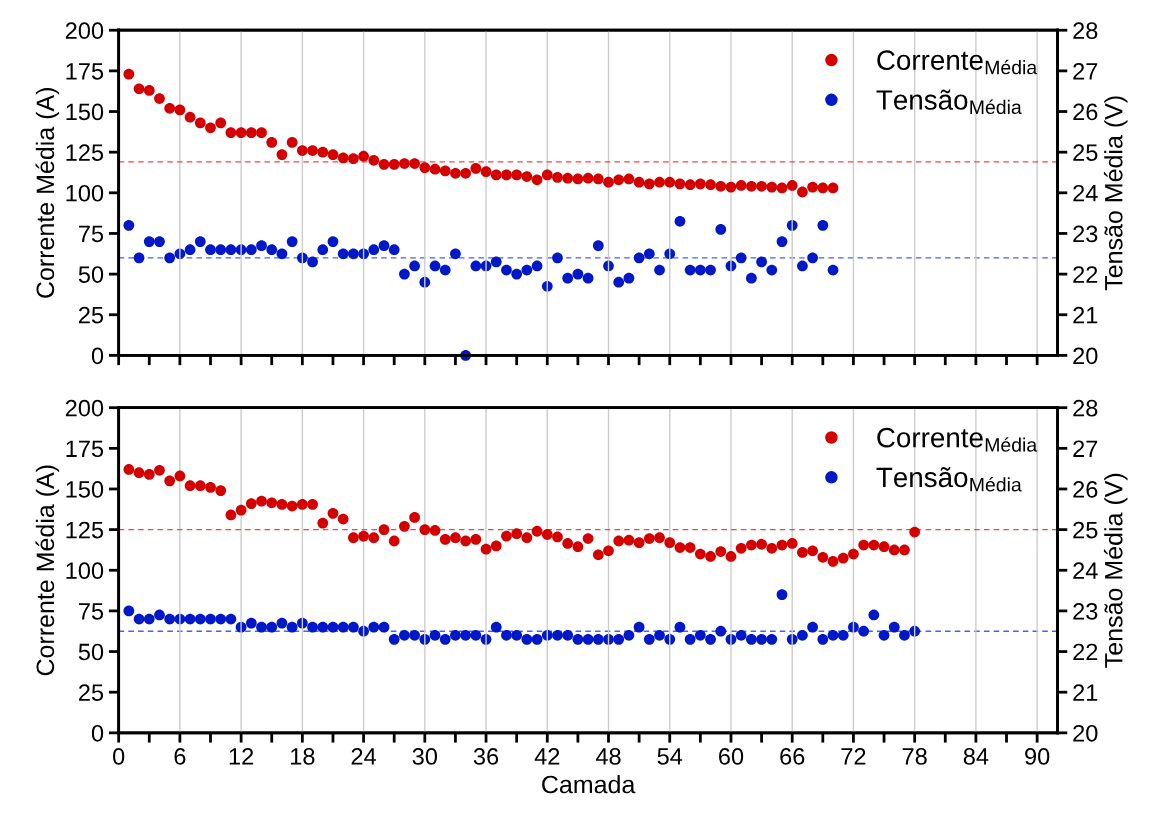 This screenshot has width=1152, height=817. Describe the element at coordinates (486, 756) in the screenshot. I see `x-tick-label: 36` at that location.